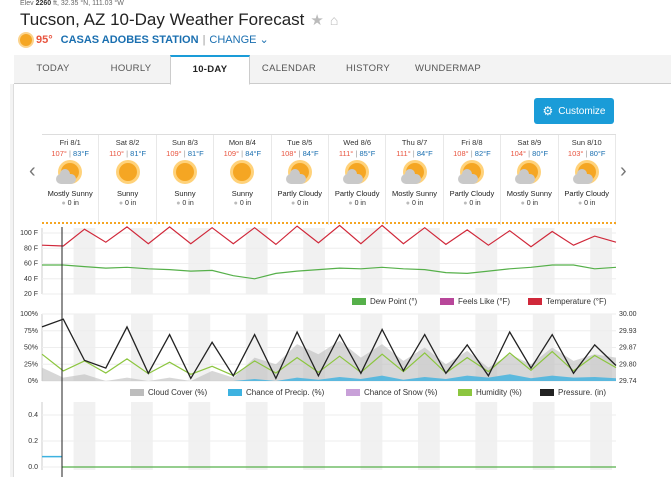 The width and height of the screenshot is (671, 477). I want to click on percent-y-tick: 25%, so click(31, 364).